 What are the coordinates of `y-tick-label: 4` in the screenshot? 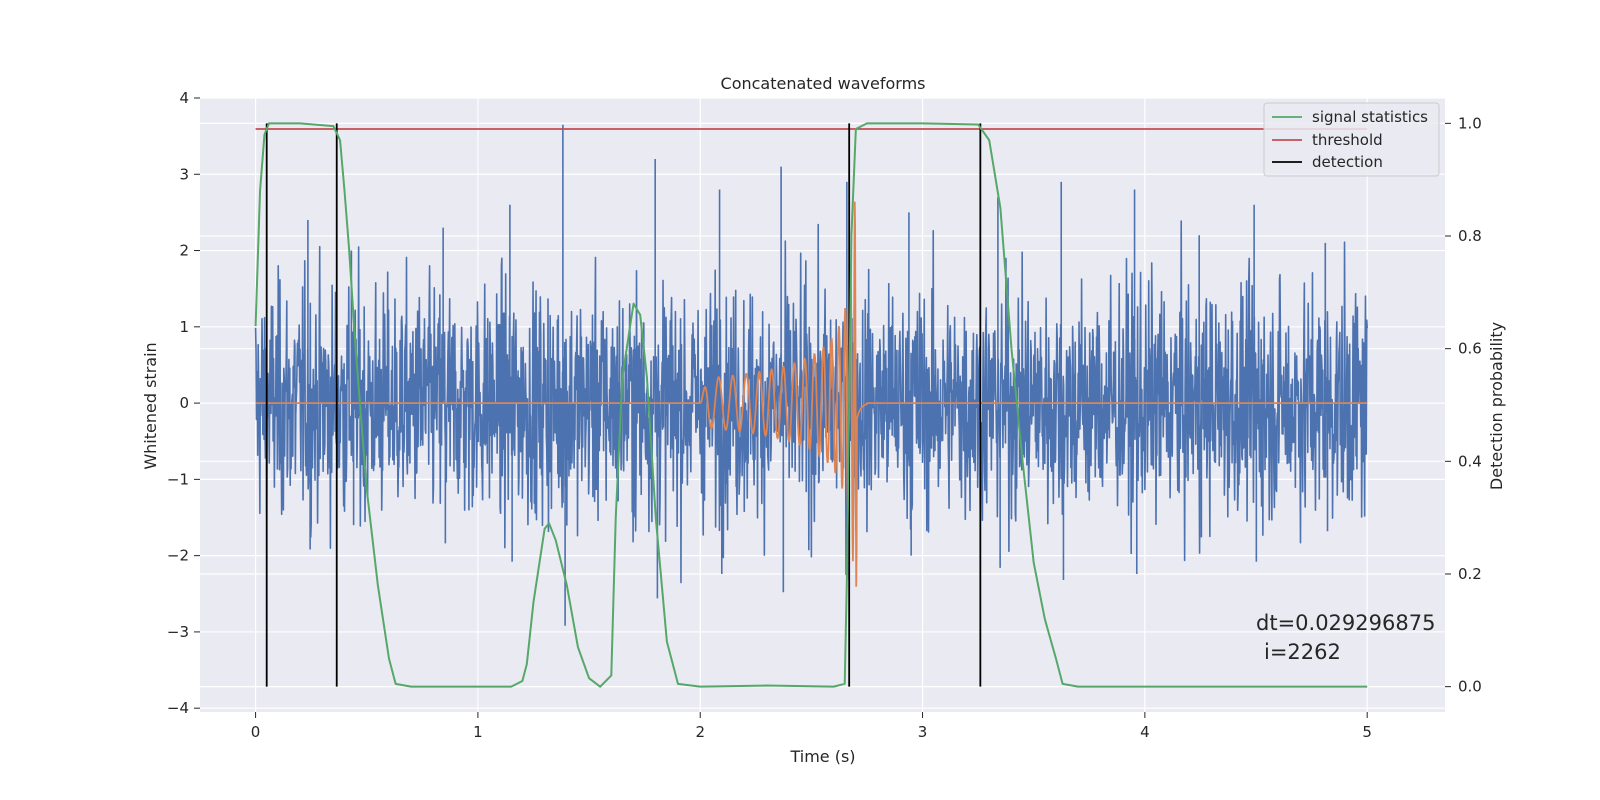 It's located at (184, 98).